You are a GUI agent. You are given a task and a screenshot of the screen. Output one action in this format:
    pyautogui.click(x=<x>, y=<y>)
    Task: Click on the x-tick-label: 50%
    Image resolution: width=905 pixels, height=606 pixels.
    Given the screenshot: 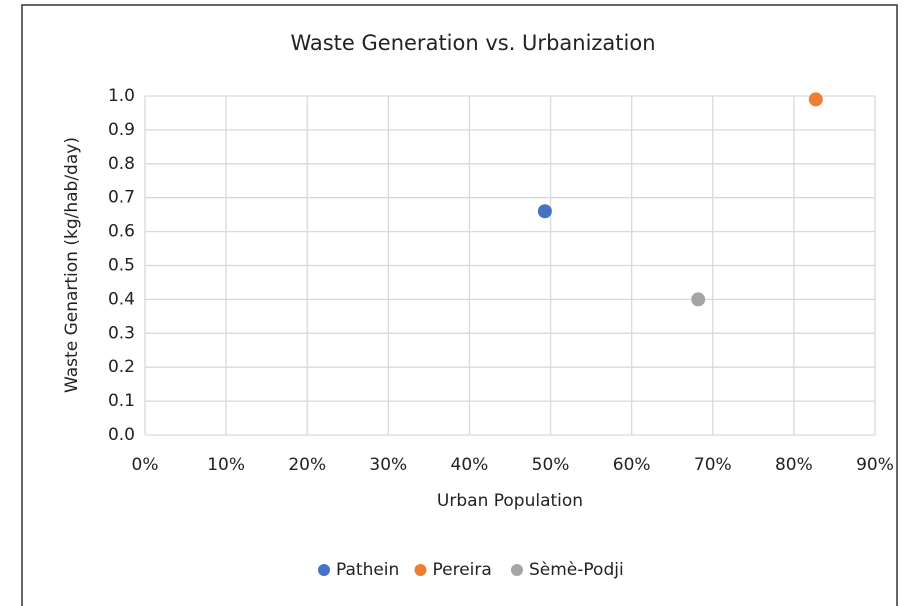 What is the action you would take?
    pyautogui.click(x=551, y=465)
    